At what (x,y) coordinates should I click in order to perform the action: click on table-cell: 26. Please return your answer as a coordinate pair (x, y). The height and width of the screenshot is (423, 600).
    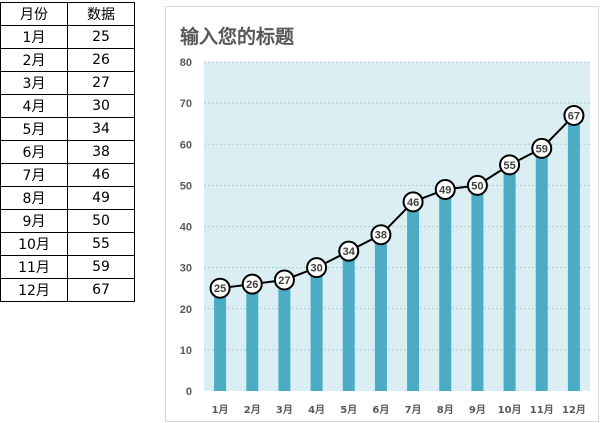
    Looking at the image, I should click on (101, 60).